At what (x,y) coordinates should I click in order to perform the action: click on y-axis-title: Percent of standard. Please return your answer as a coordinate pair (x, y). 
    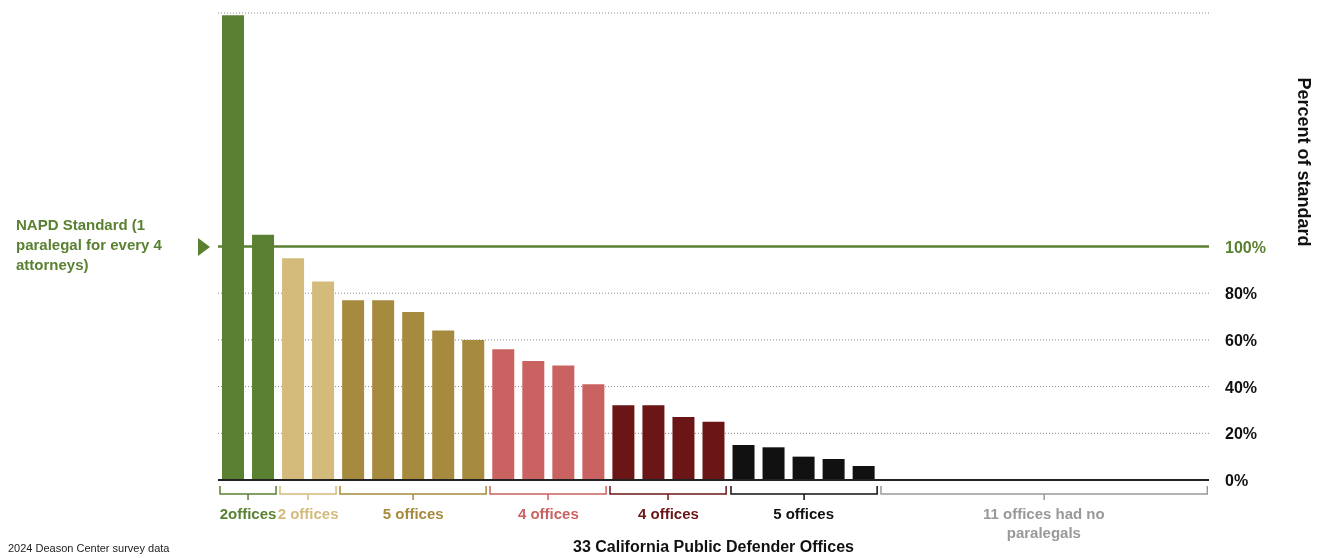
    Looking at the image, I should click on (1303, 162).